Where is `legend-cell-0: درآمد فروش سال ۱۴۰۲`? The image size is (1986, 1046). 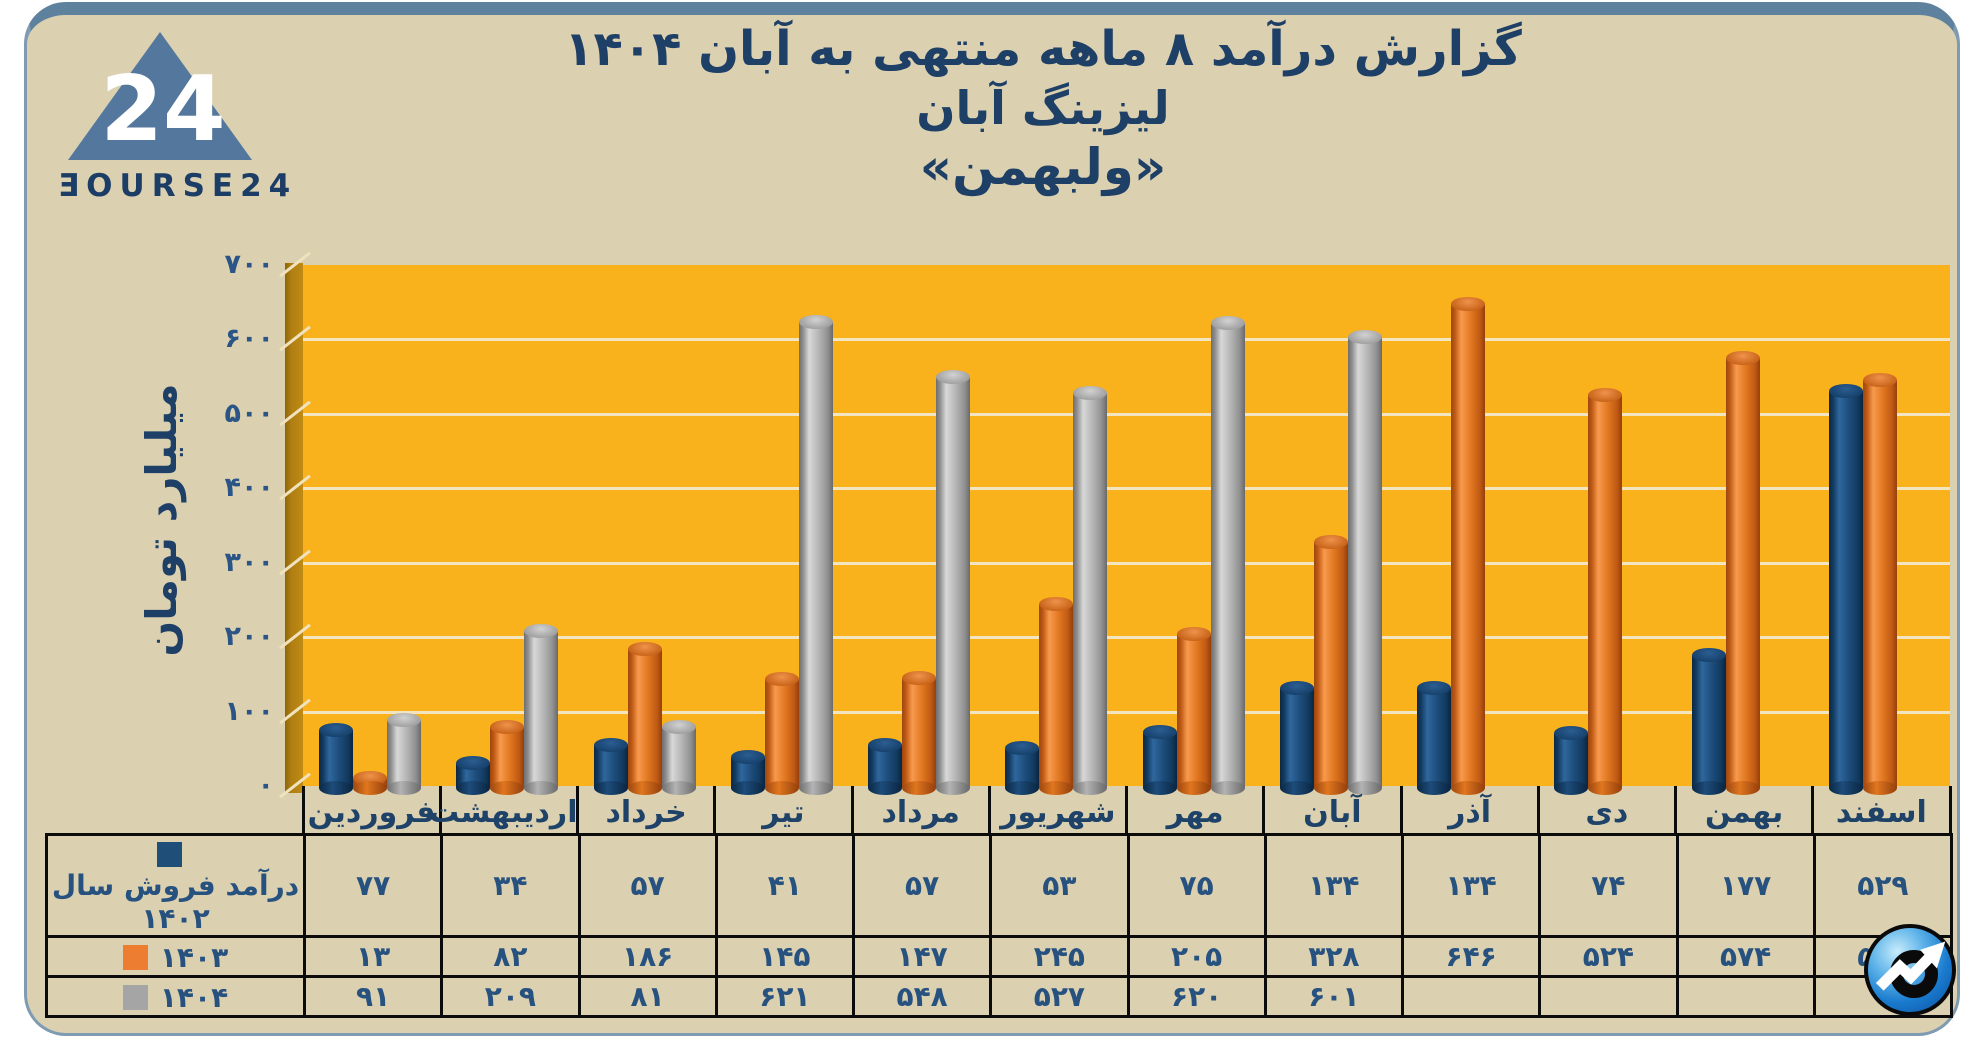
legend-cell-0: درآمد فروش سال ۱۴۰۲ is located at coordinates (175, 885).